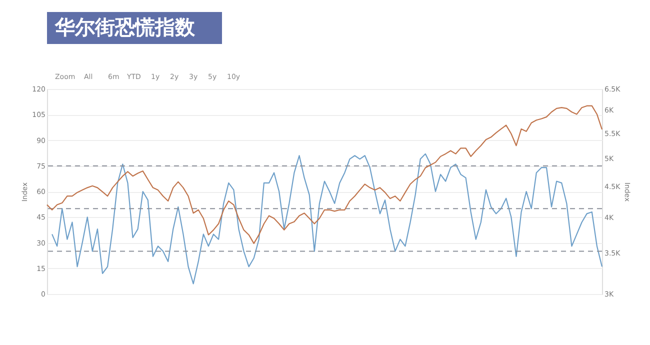 The image size is (650, 345). What do you see at coordinates (125, 27) in the screenshot?
I see `chart-title: 华尔街恐慌指数` at bounding box center [125, 27].